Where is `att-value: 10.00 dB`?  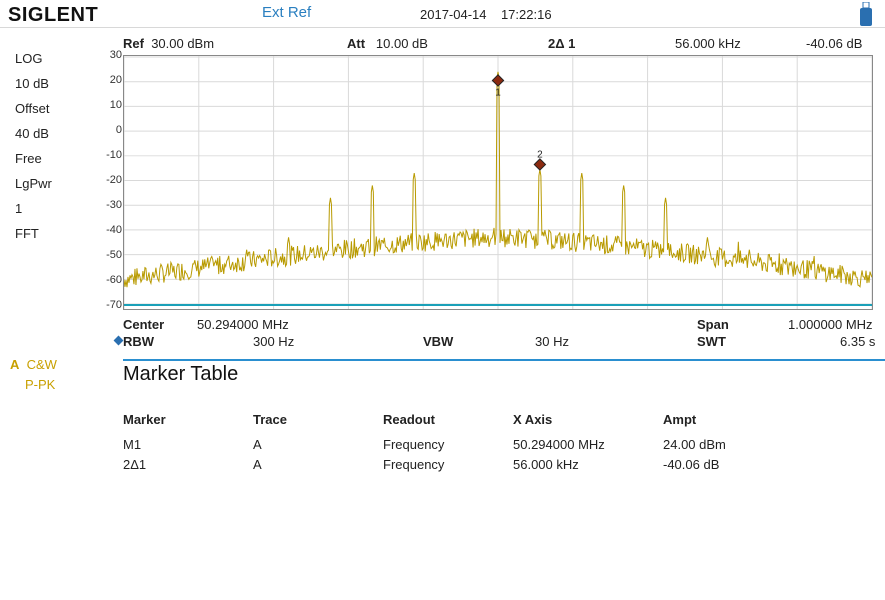
att-value: 10.00 dB is located at coordinates (401, 43).